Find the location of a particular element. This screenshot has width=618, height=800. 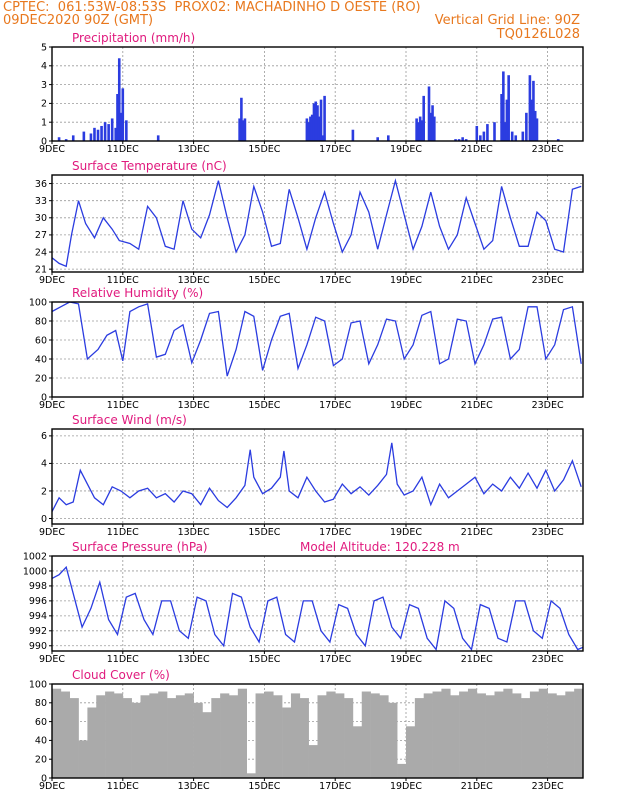

series-line-humidity is located at coordinates (316, 339).